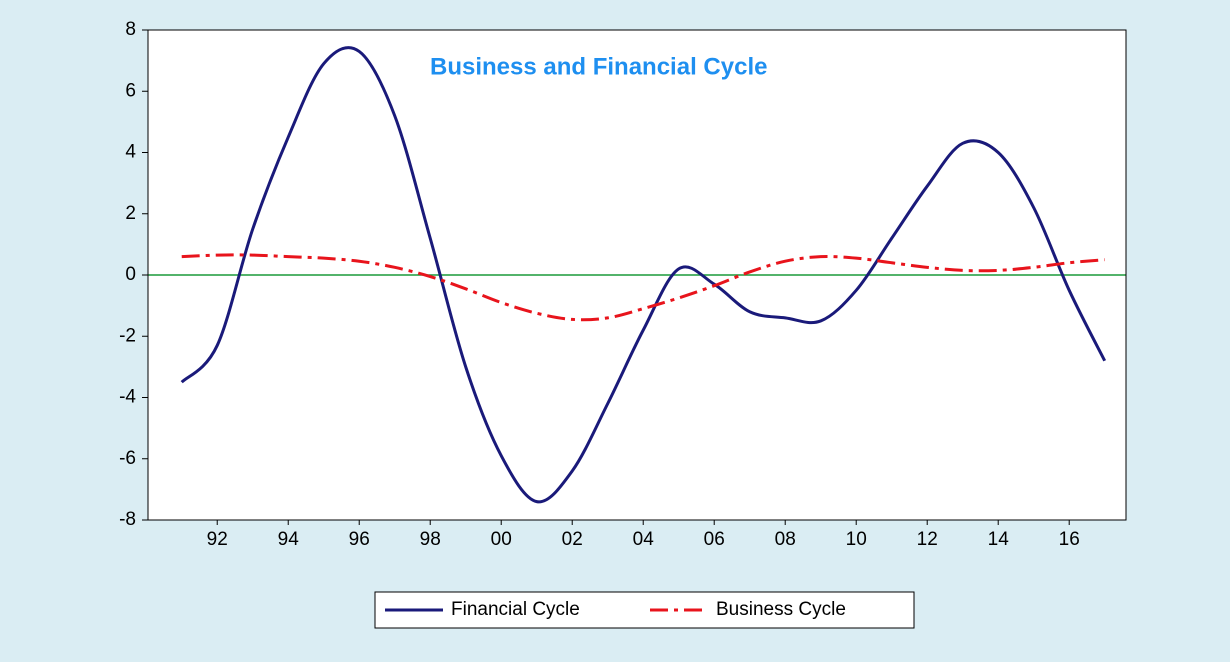  I want to click on x-tick-label: 94, so click(289, 539).